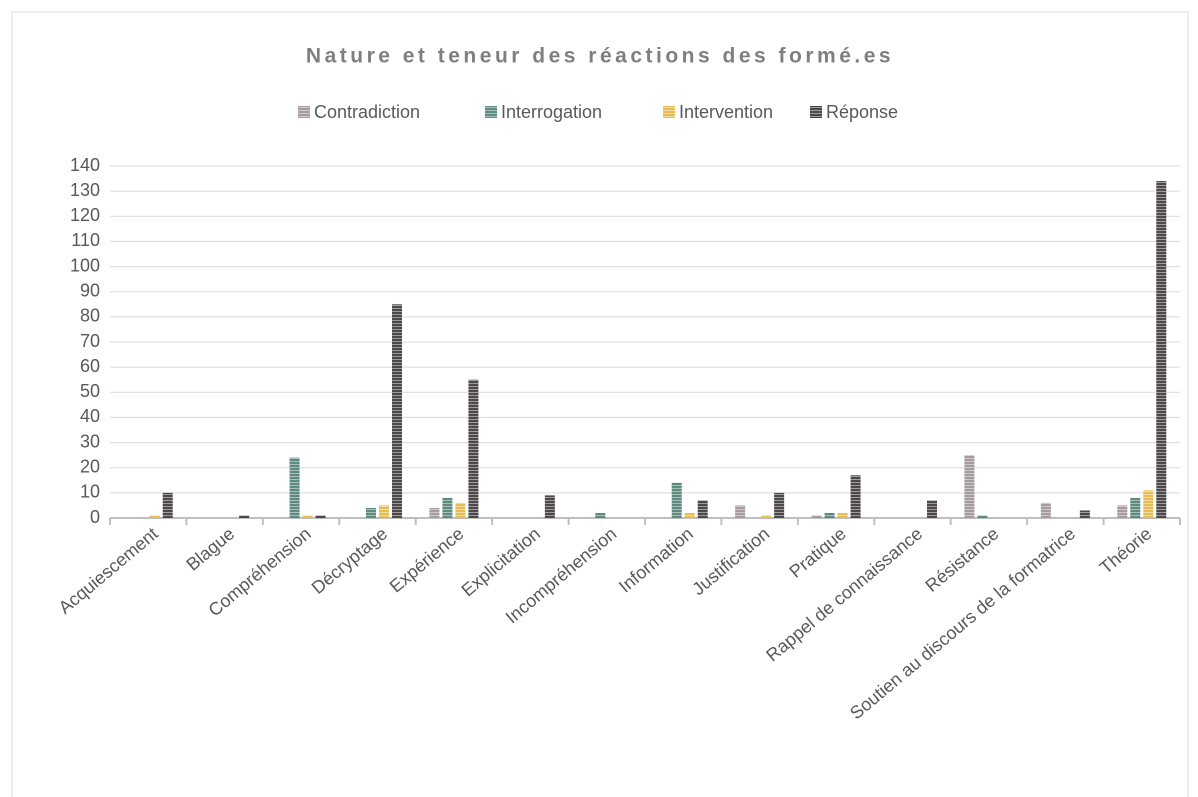  Describe the element at coordinates (551, 112) in the screenshot. I see `legend-label: Interrogation` at that location.